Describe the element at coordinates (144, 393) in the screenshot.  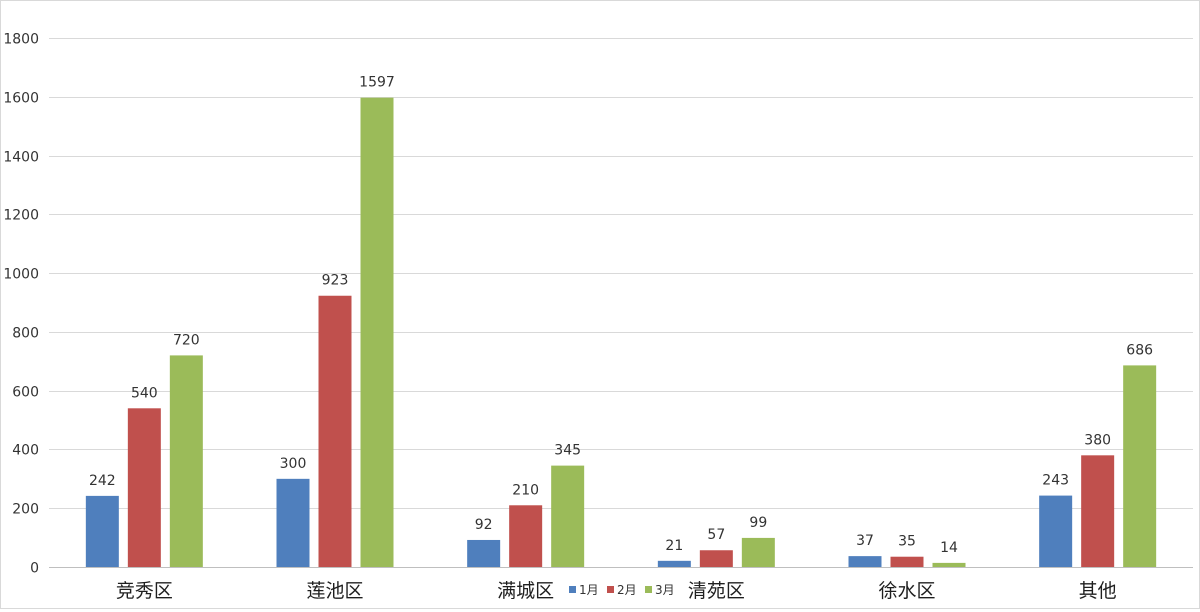
I see `data-label: 540` at that location.